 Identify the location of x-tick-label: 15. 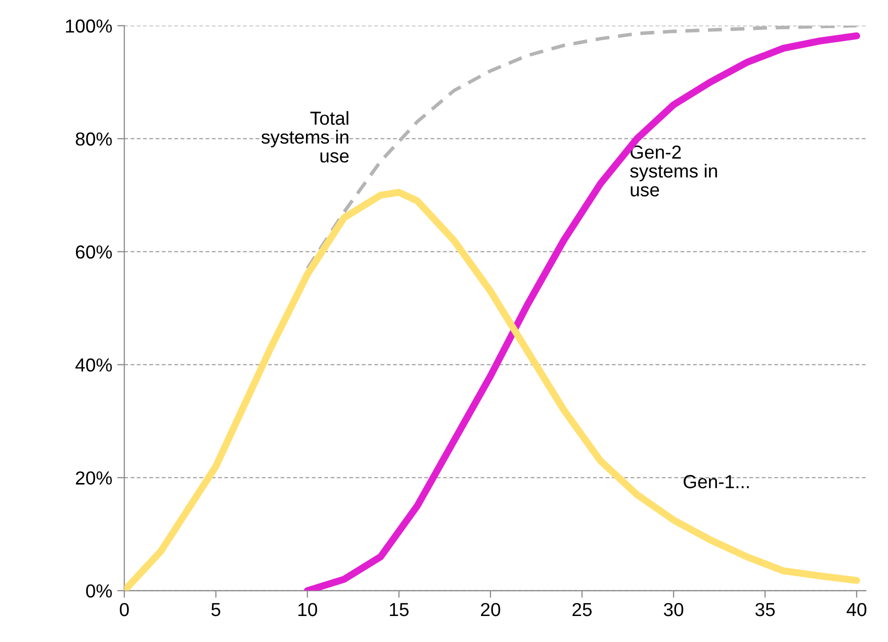
(399, 609).